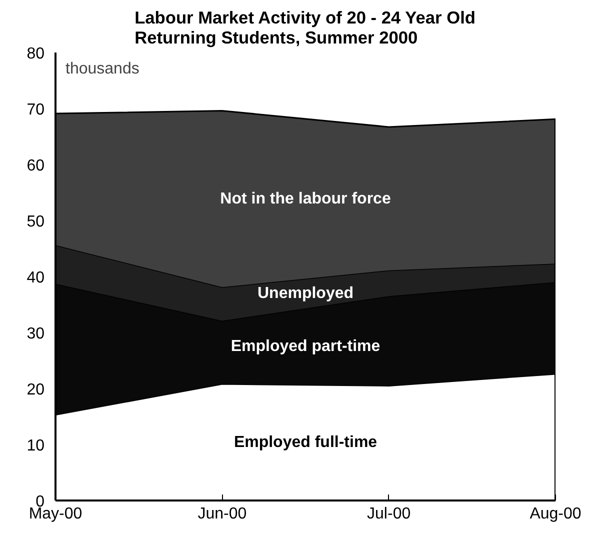  What do you see at coordinates (35, 390) in the screenshot?
I see `y-tick-label: 20` at bounding box center [35, 390].